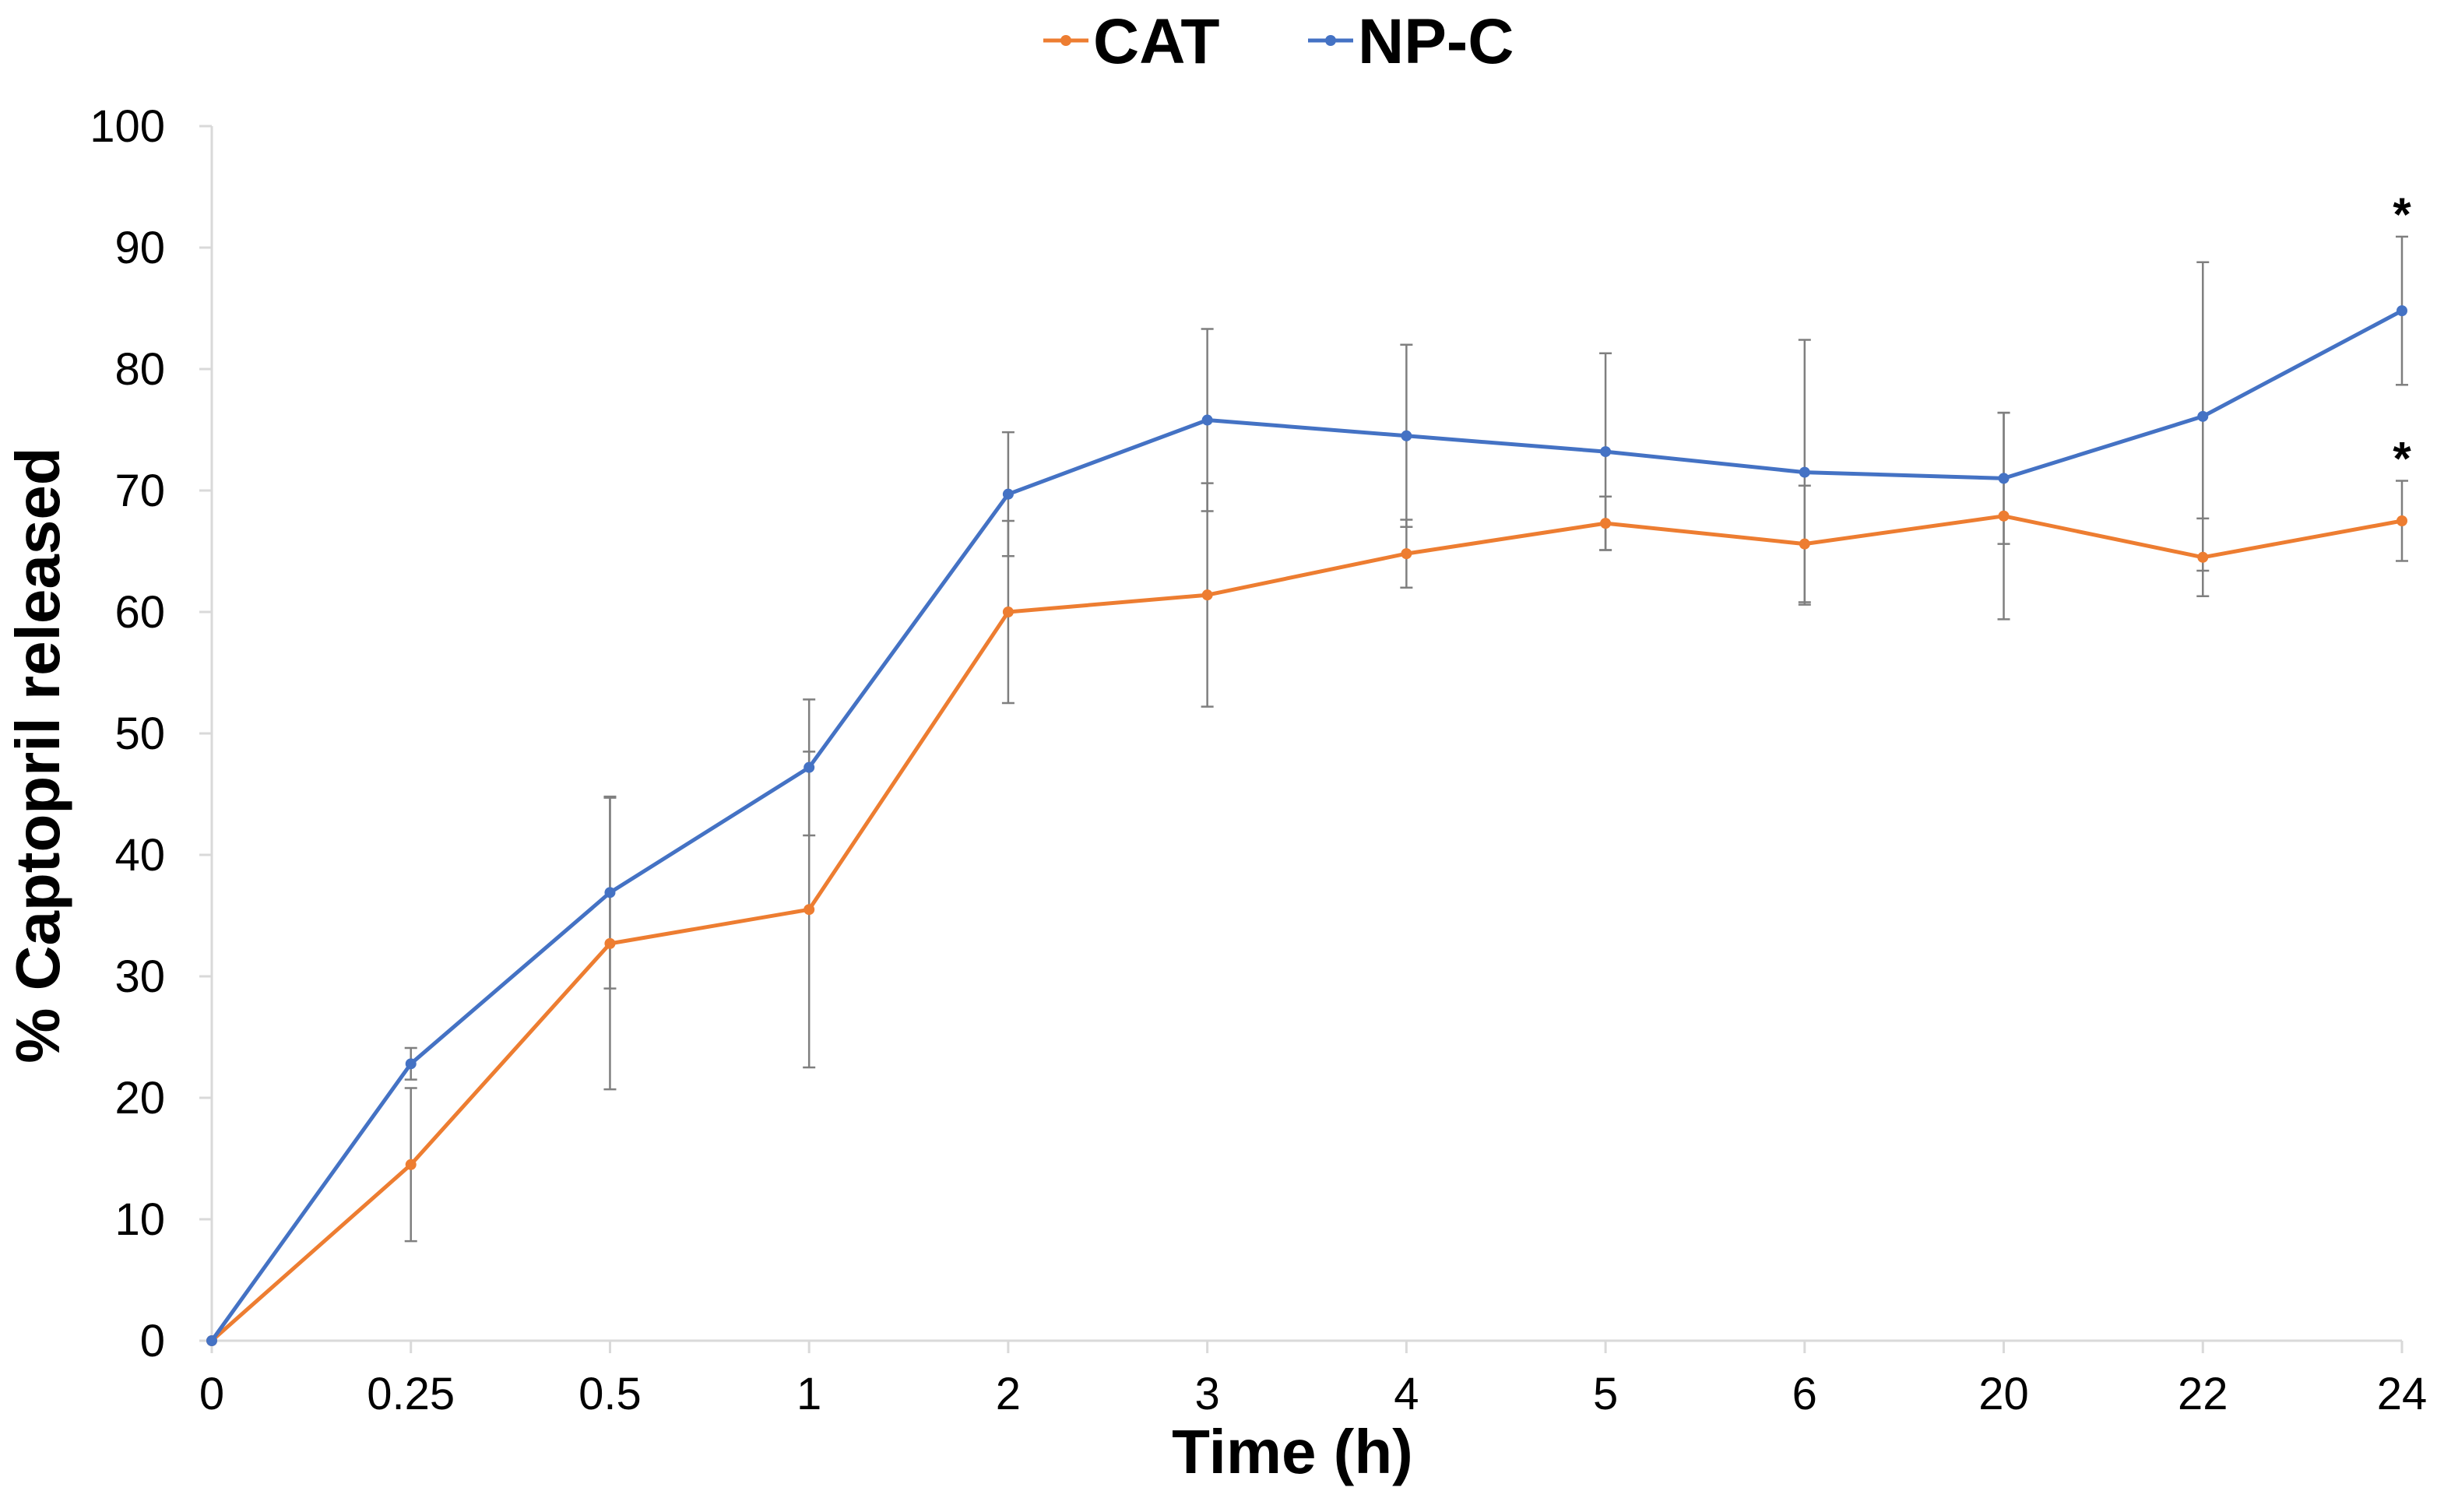 This screenshot has width=2451, height=1512. Describe the element at coordinates (1008, 1394) in the screenshot. I see `x-tick-label: 2` at that location.